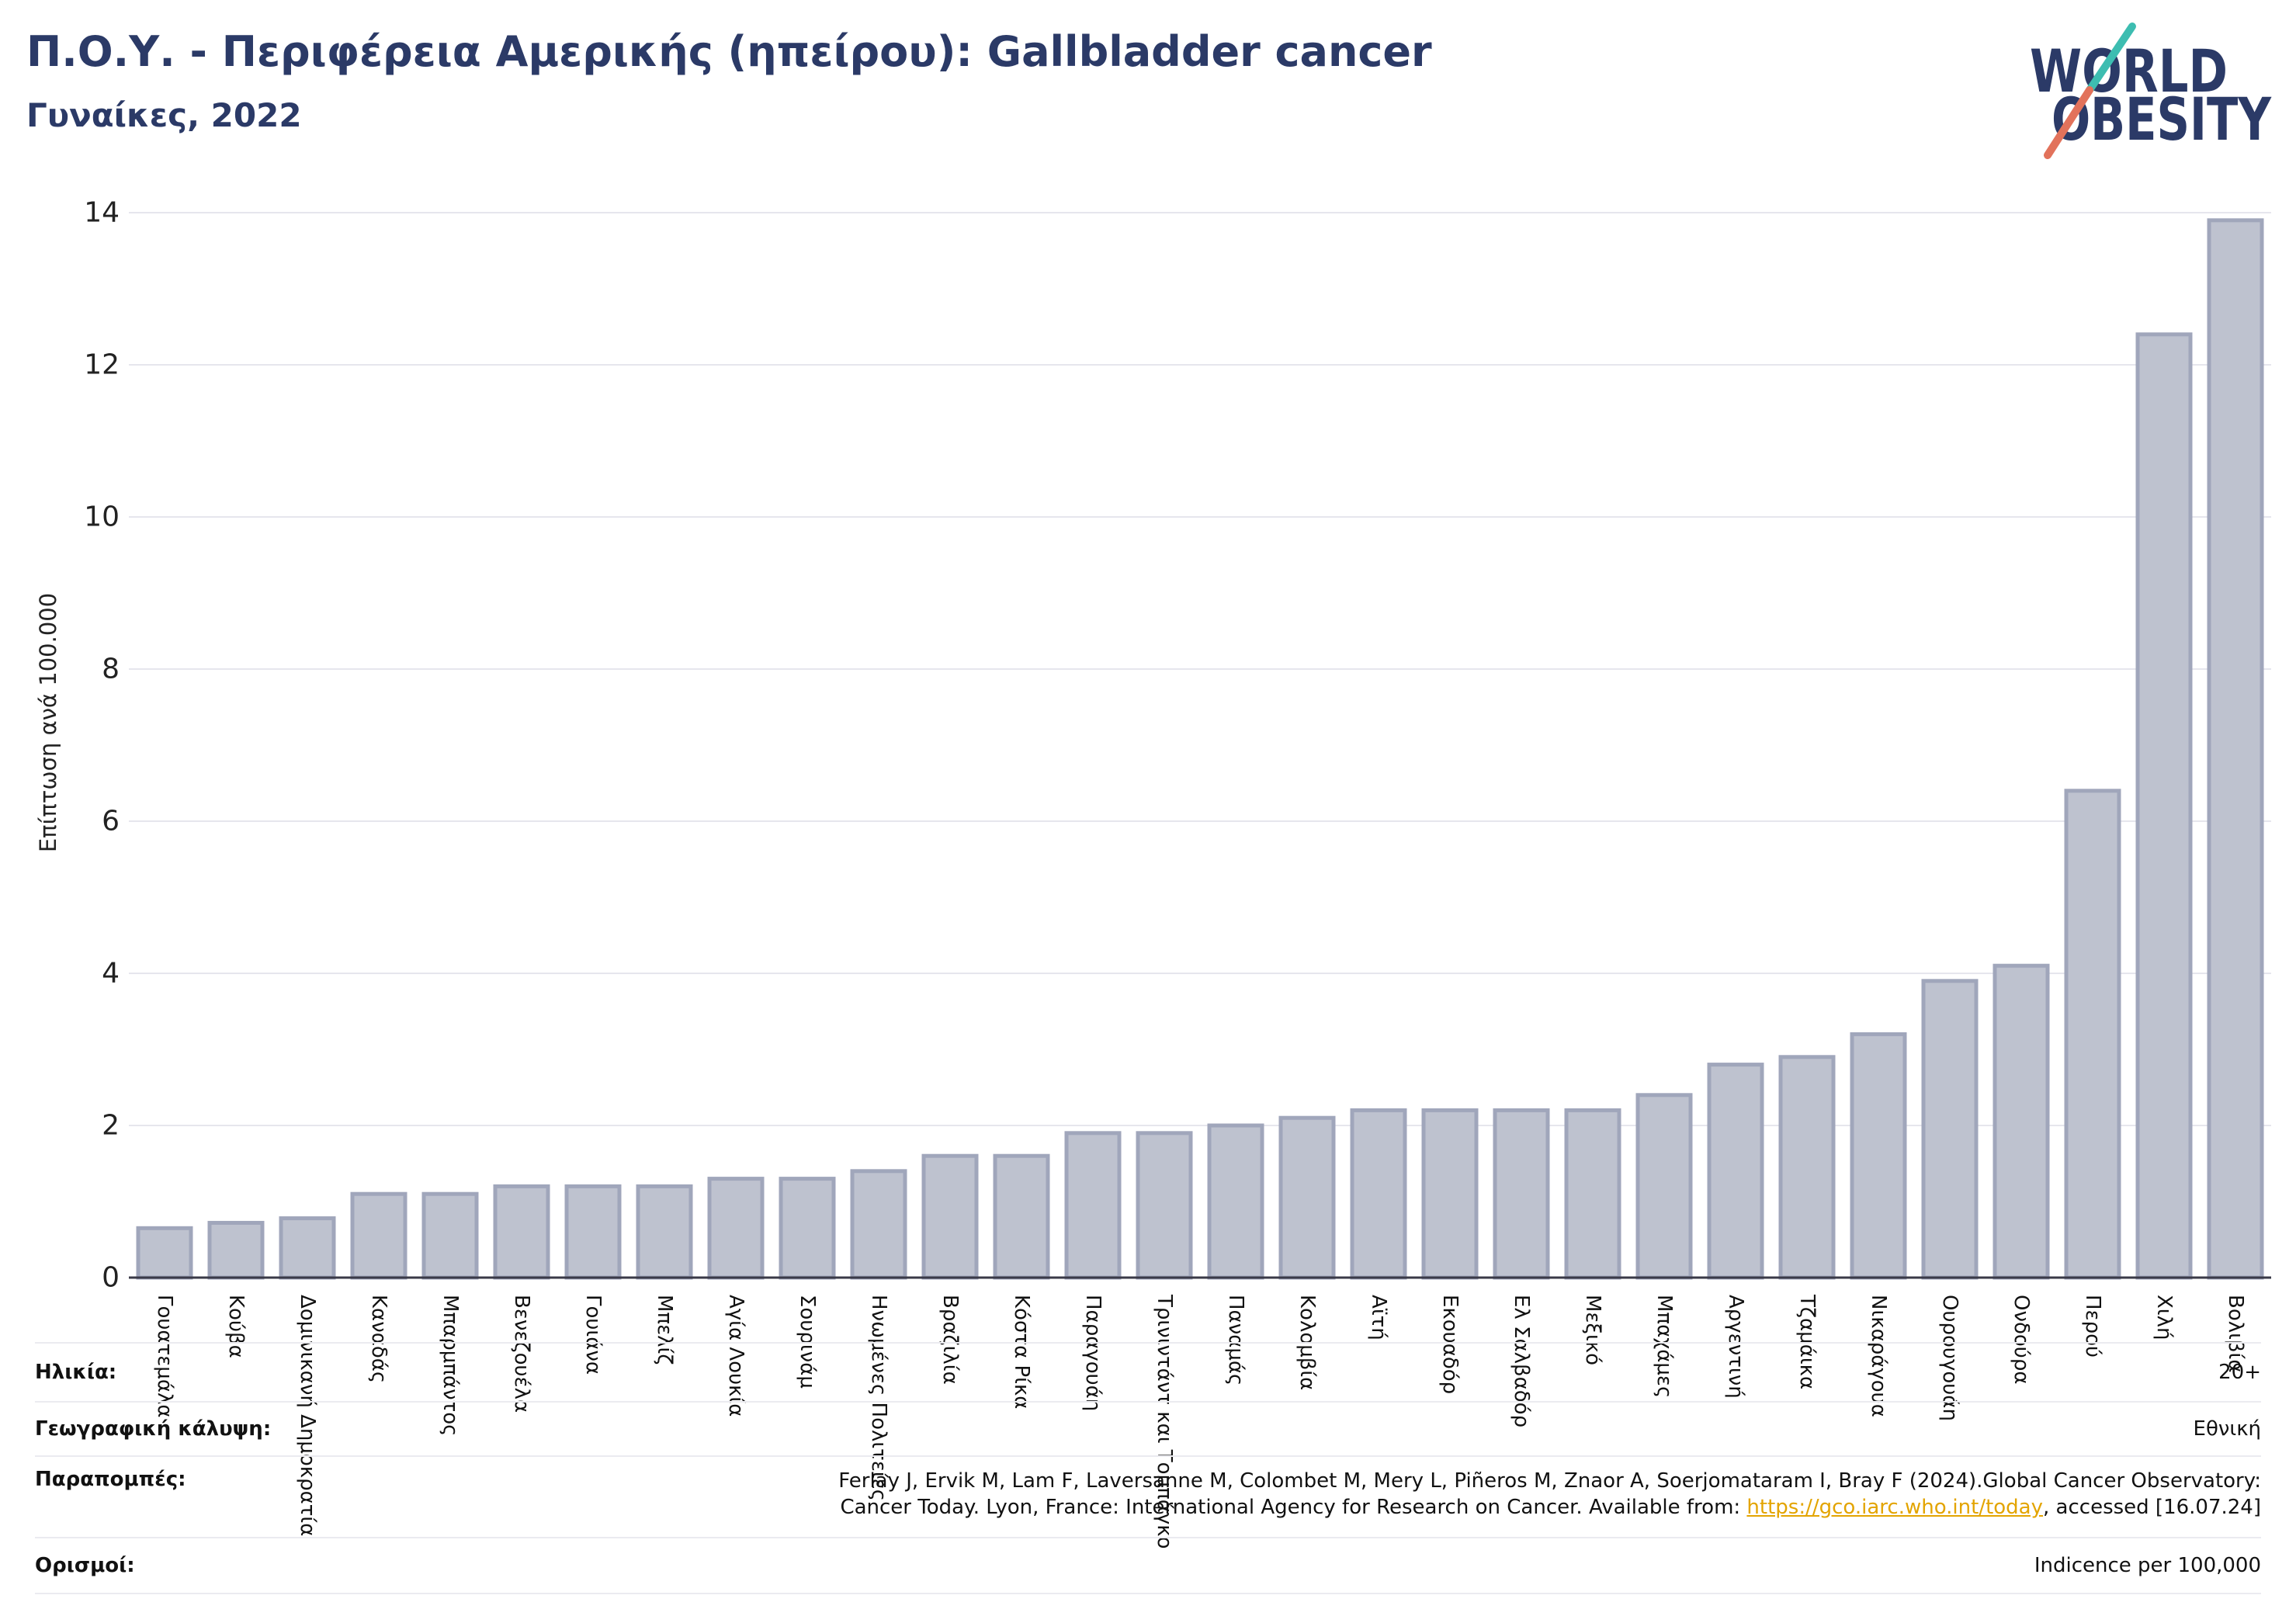  Describe the element at coordinates (1592, 1330) in the screenshot. I see `x-tick-label: Μεξικό` at that location.